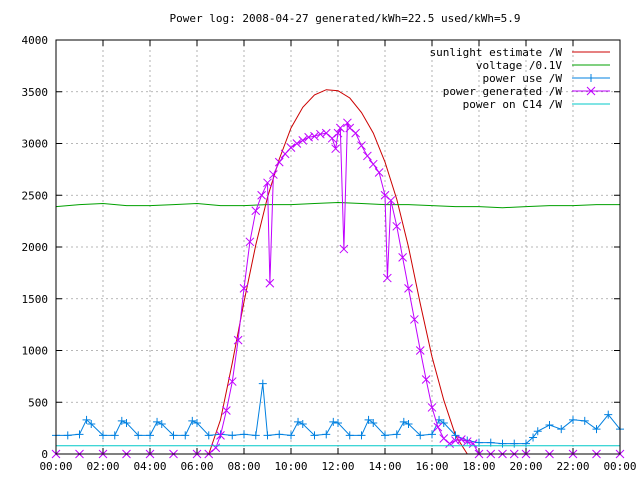 This screenshot has height=480, width=640. What do you see at coordinates (35, 92) in the screenshot?
I see `y-tick-label: 3500` at bounding box center [35, 92].